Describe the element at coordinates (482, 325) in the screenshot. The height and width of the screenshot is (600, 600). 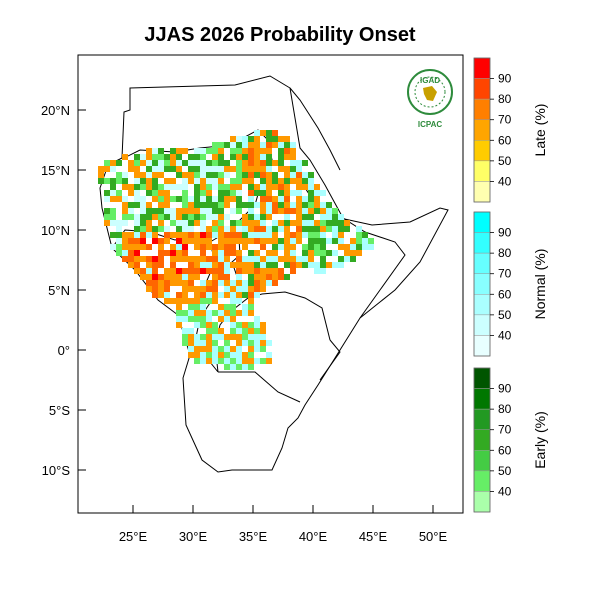
I see `legend-normal-swatch` at that location.